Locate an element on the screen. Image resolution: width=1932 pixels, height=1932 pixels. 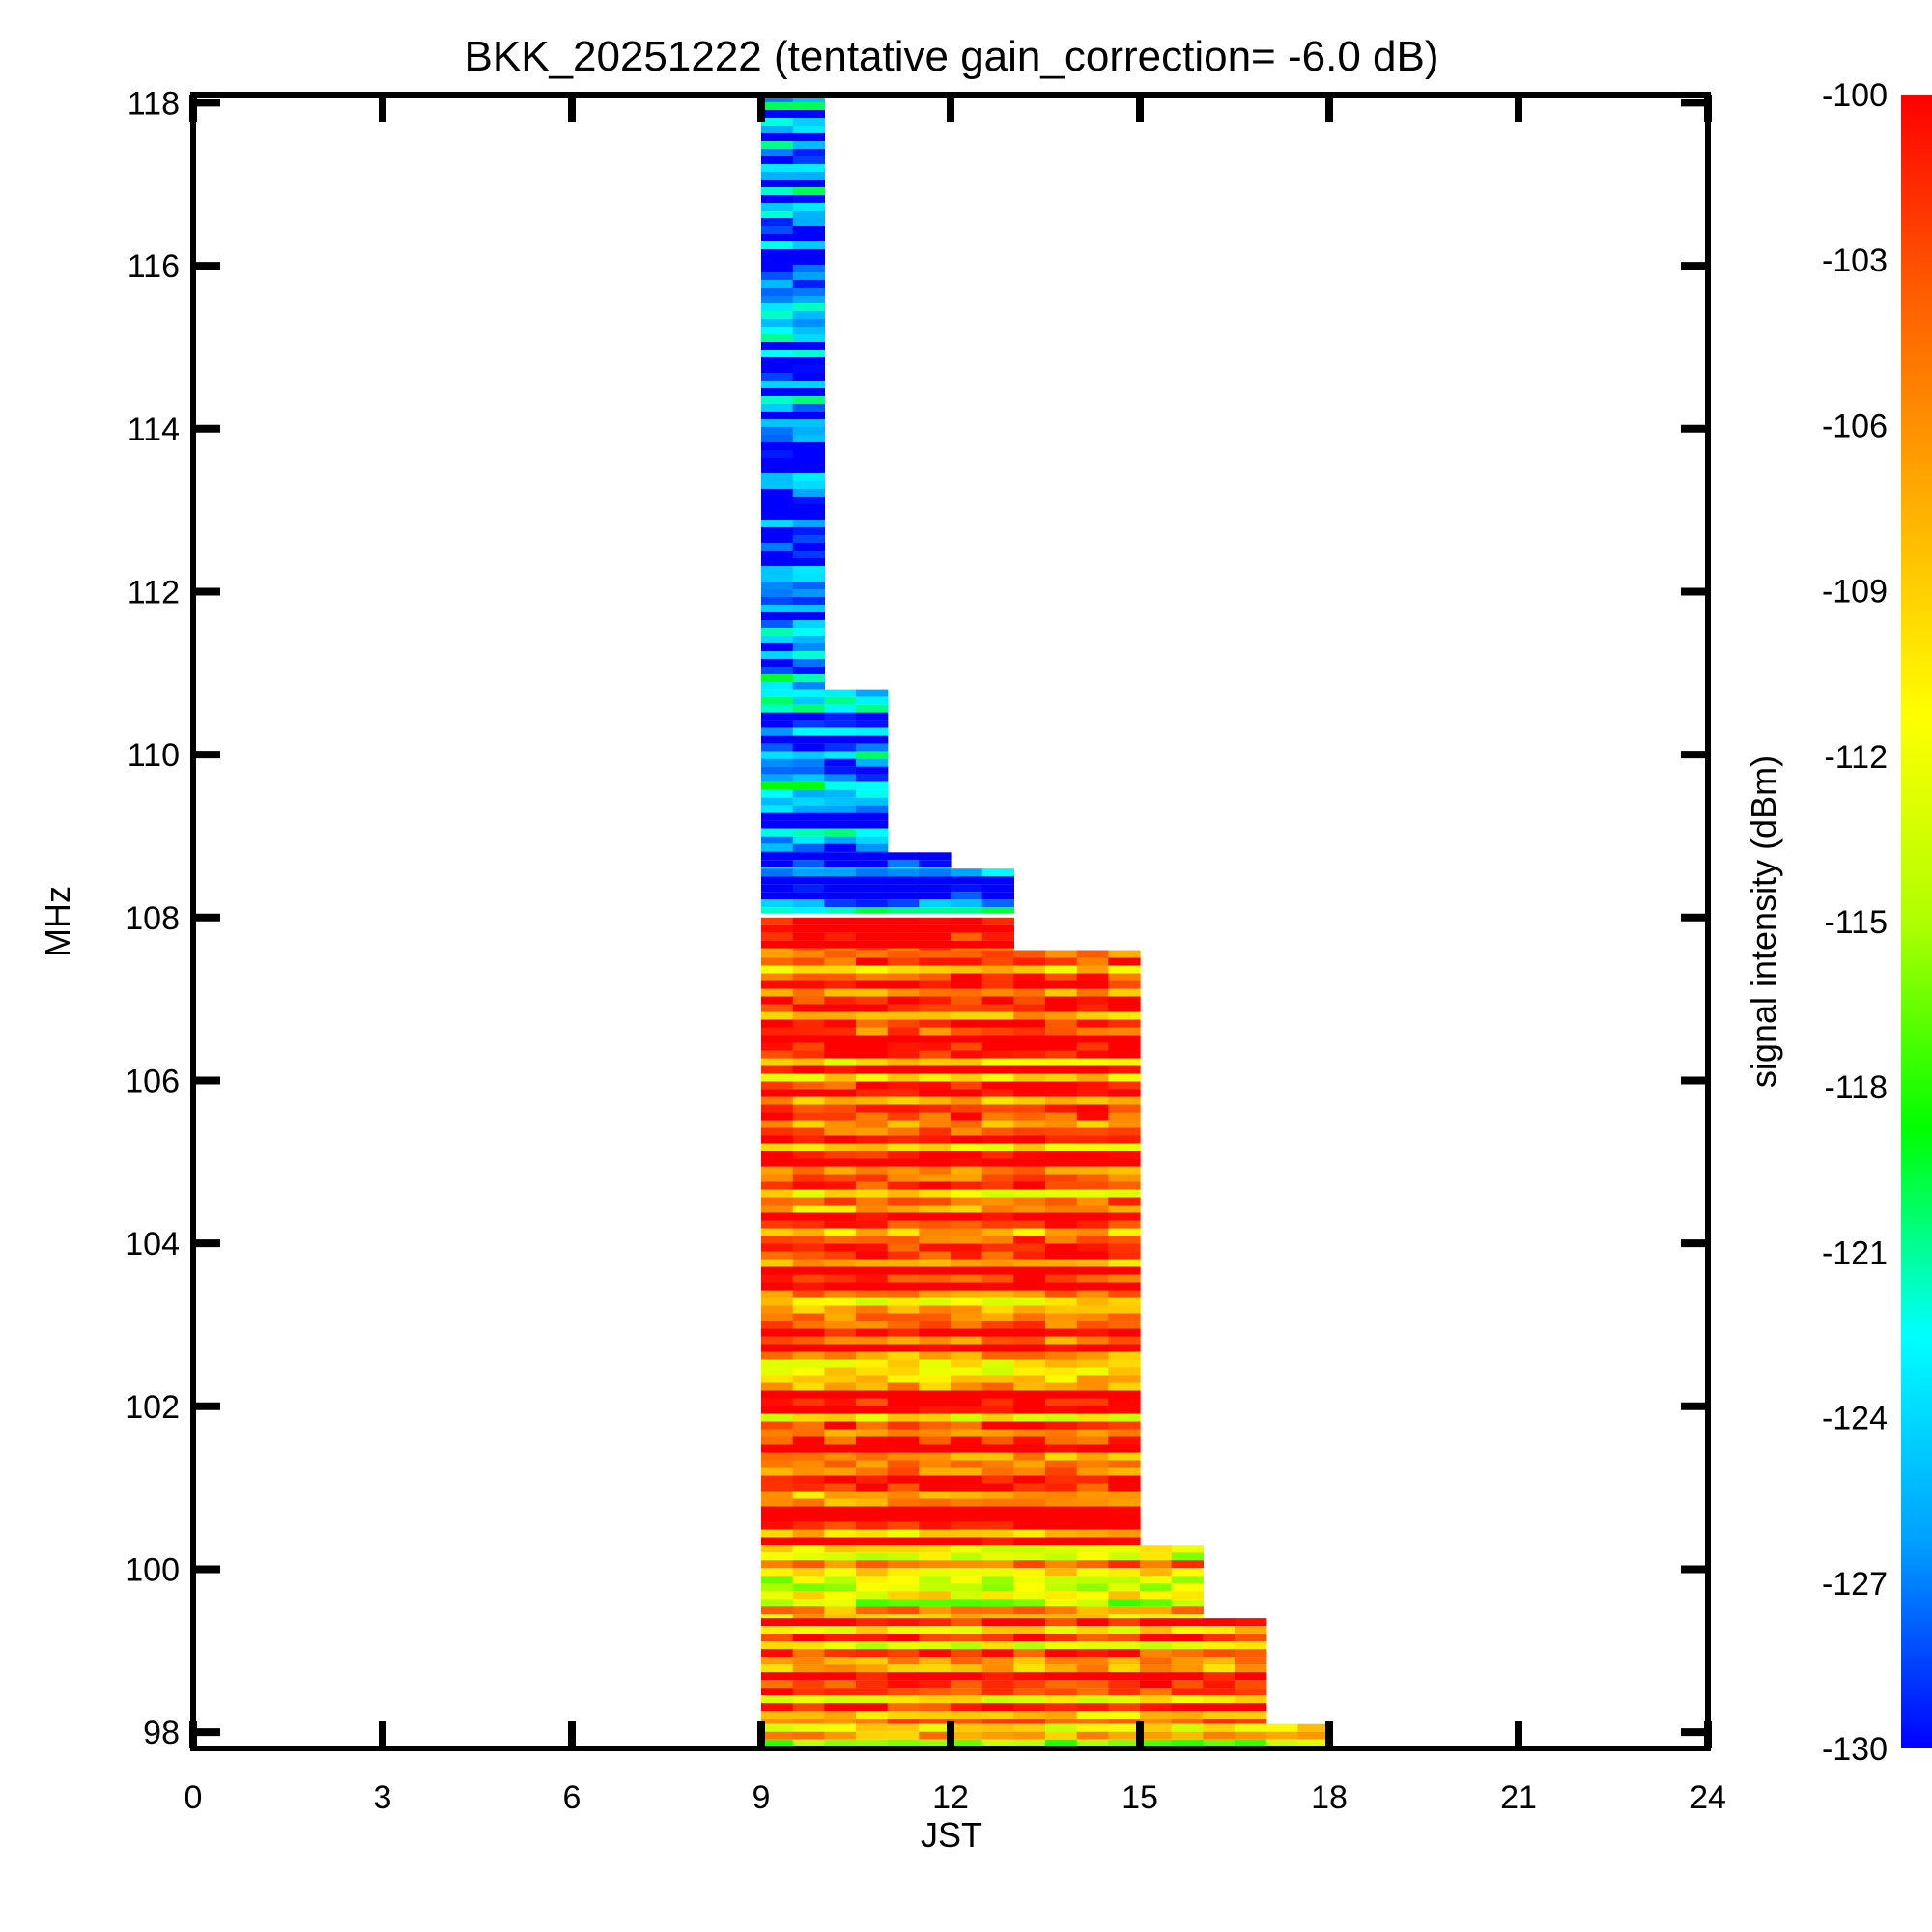
y-tick-label: 108 is located at coordinates (152, 918).